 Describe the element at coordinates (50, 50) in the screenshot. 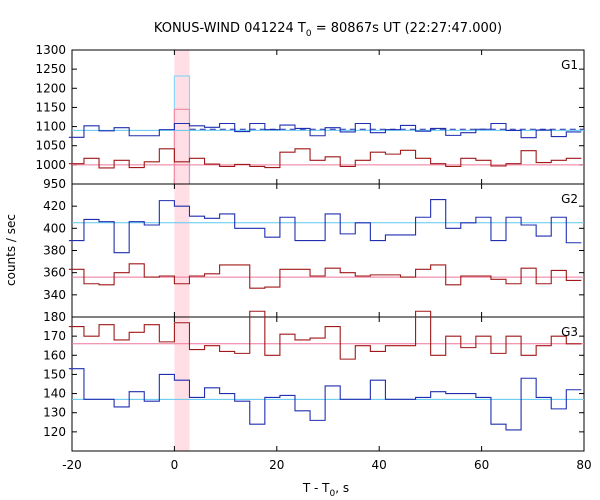

I see `y-tick-label: 1300` at that location.